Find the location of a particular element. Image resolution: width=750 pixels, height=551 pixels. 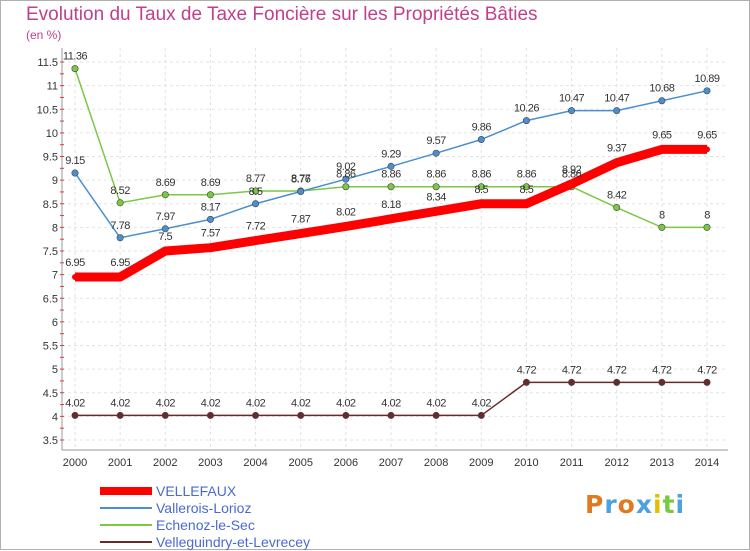

y-tick-label: 9 is located at coordinates (55, 181).